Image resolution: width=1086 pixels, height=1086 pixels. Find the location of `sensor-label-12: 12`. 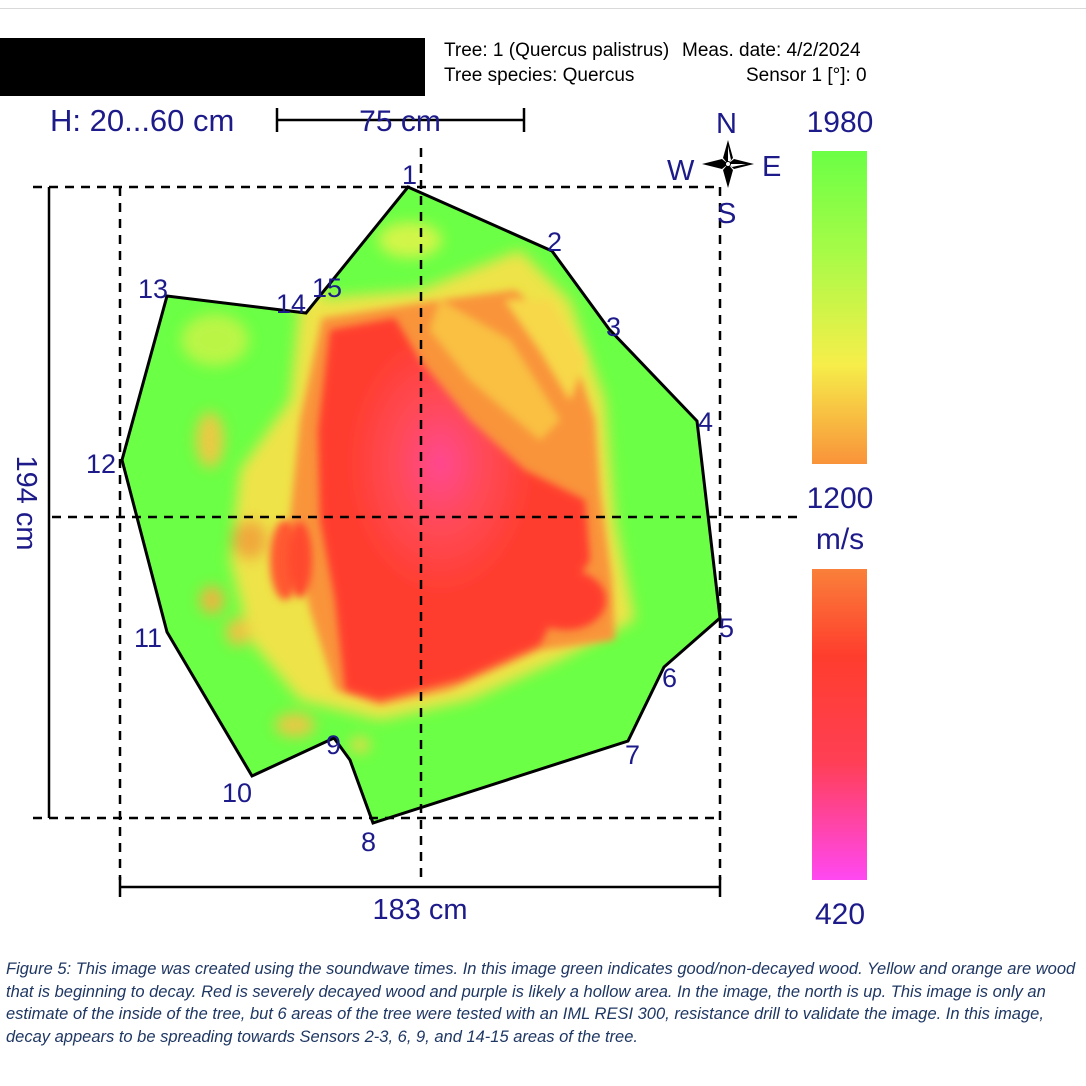

sensor-label-12: 12 is located at coordinates (101, 464).